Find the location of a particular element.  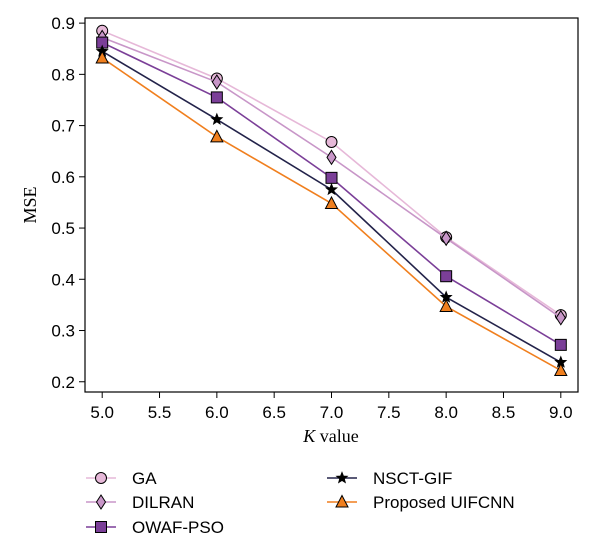

x-tick-label: 7.0 is located at coordinates (332, 412).